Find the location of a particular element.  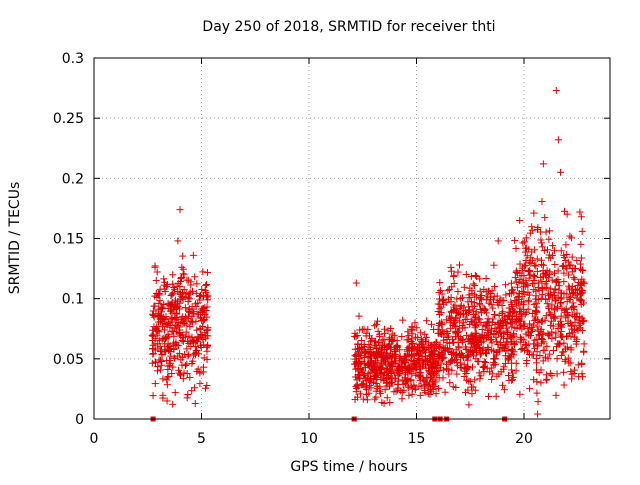

x-tick-label: 20 is located at coordinates (524, 439).